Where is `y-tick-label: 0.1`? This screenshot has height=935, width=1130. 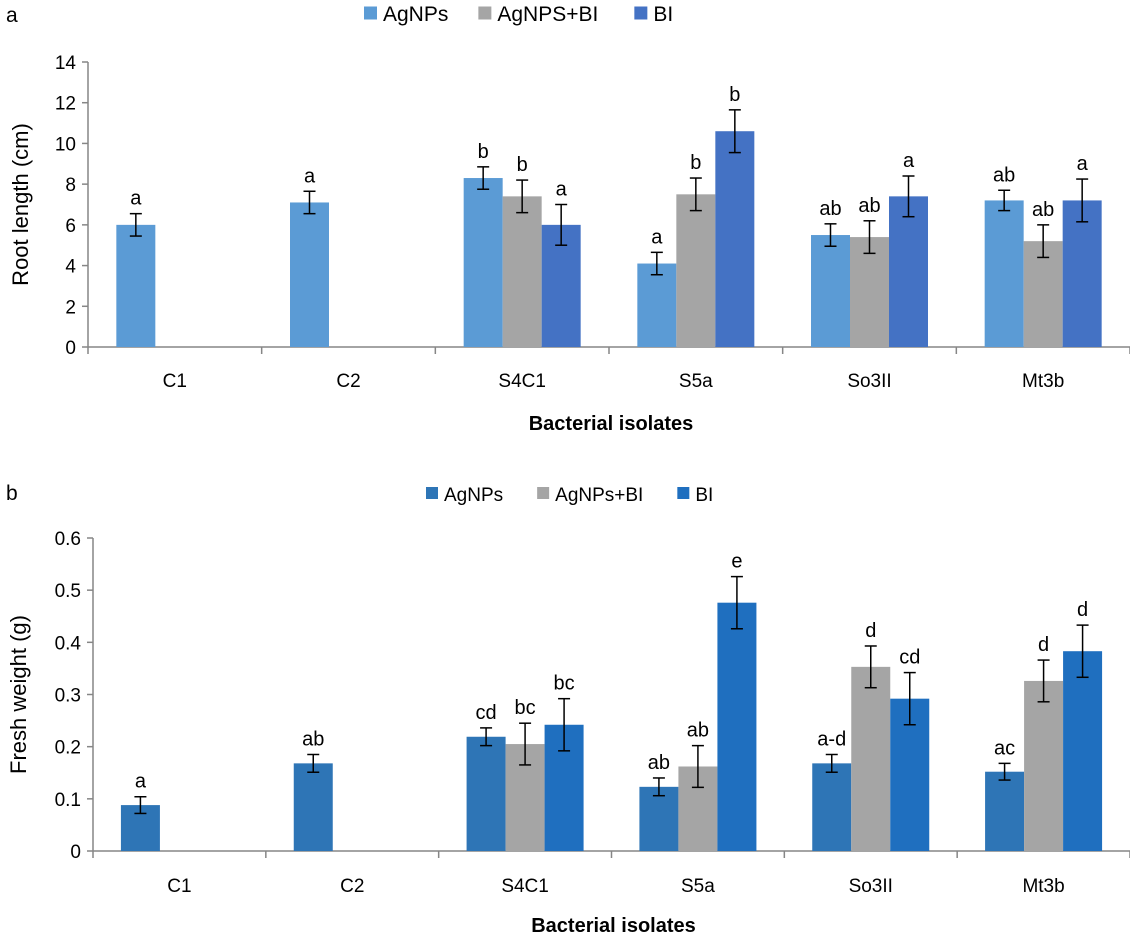
y-tick-label: 0.1 is located at coordinates (68, 800).